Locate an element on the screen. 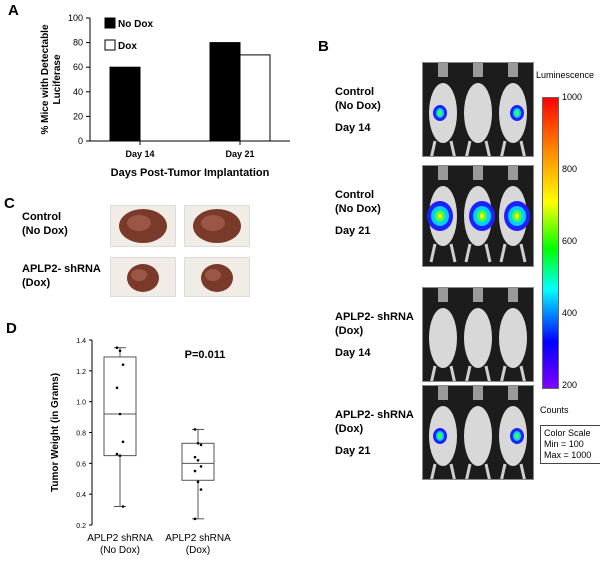  y-axis-title: % Mice with DetectableLuciferase is located at coordinates (51, 79).